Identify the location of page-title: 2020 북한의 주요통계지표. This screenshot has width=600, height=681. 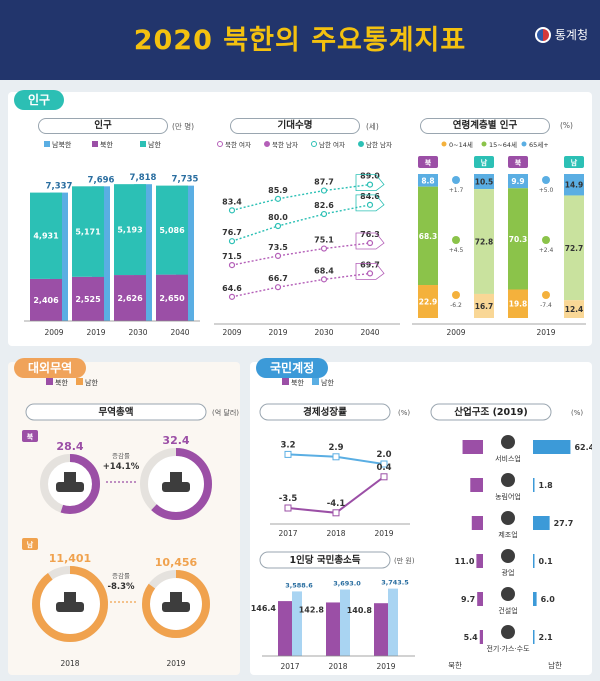
(300, 40).